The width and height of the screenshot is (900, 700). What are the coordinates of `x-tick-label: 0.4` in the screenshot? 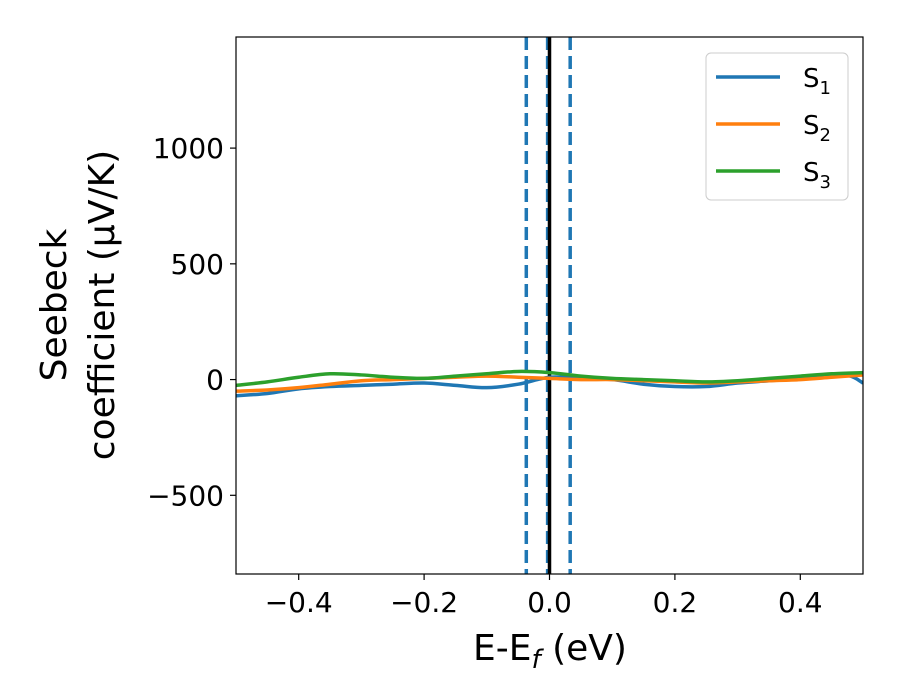 It's located at (800, 602).